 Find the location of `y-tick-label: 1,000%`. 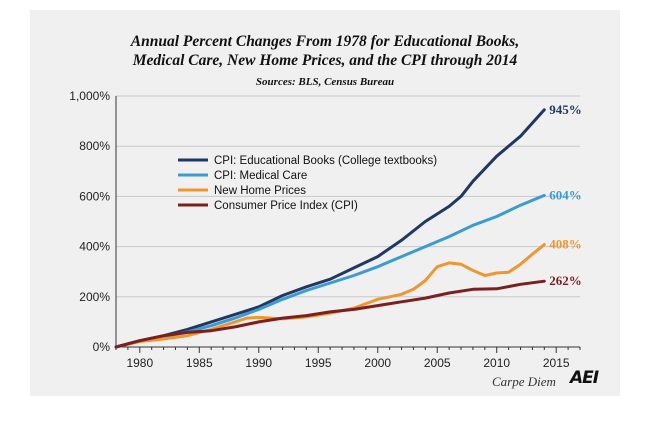

y-tick-label: 1,000% is located at coordinates (89, 96).